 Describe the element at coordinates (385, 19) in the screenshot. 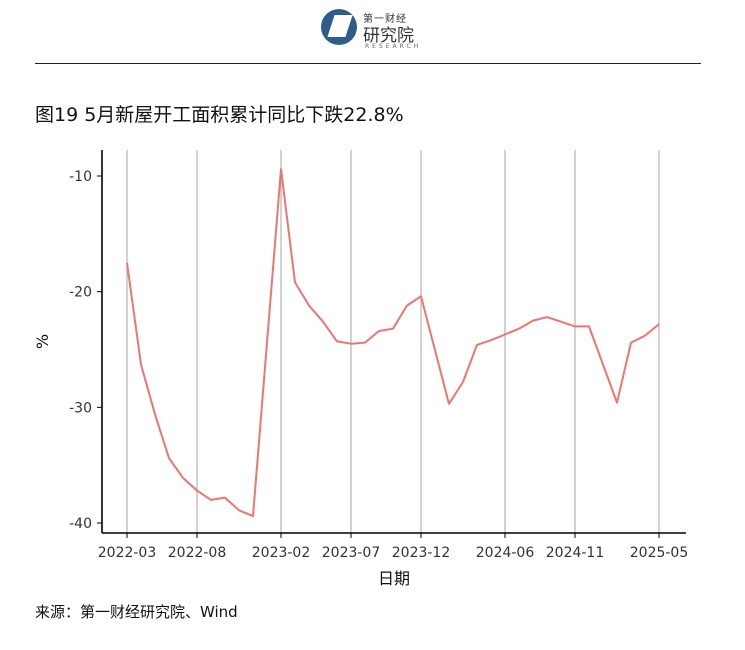

I see `logo-text-top: 第一财经` at that location.